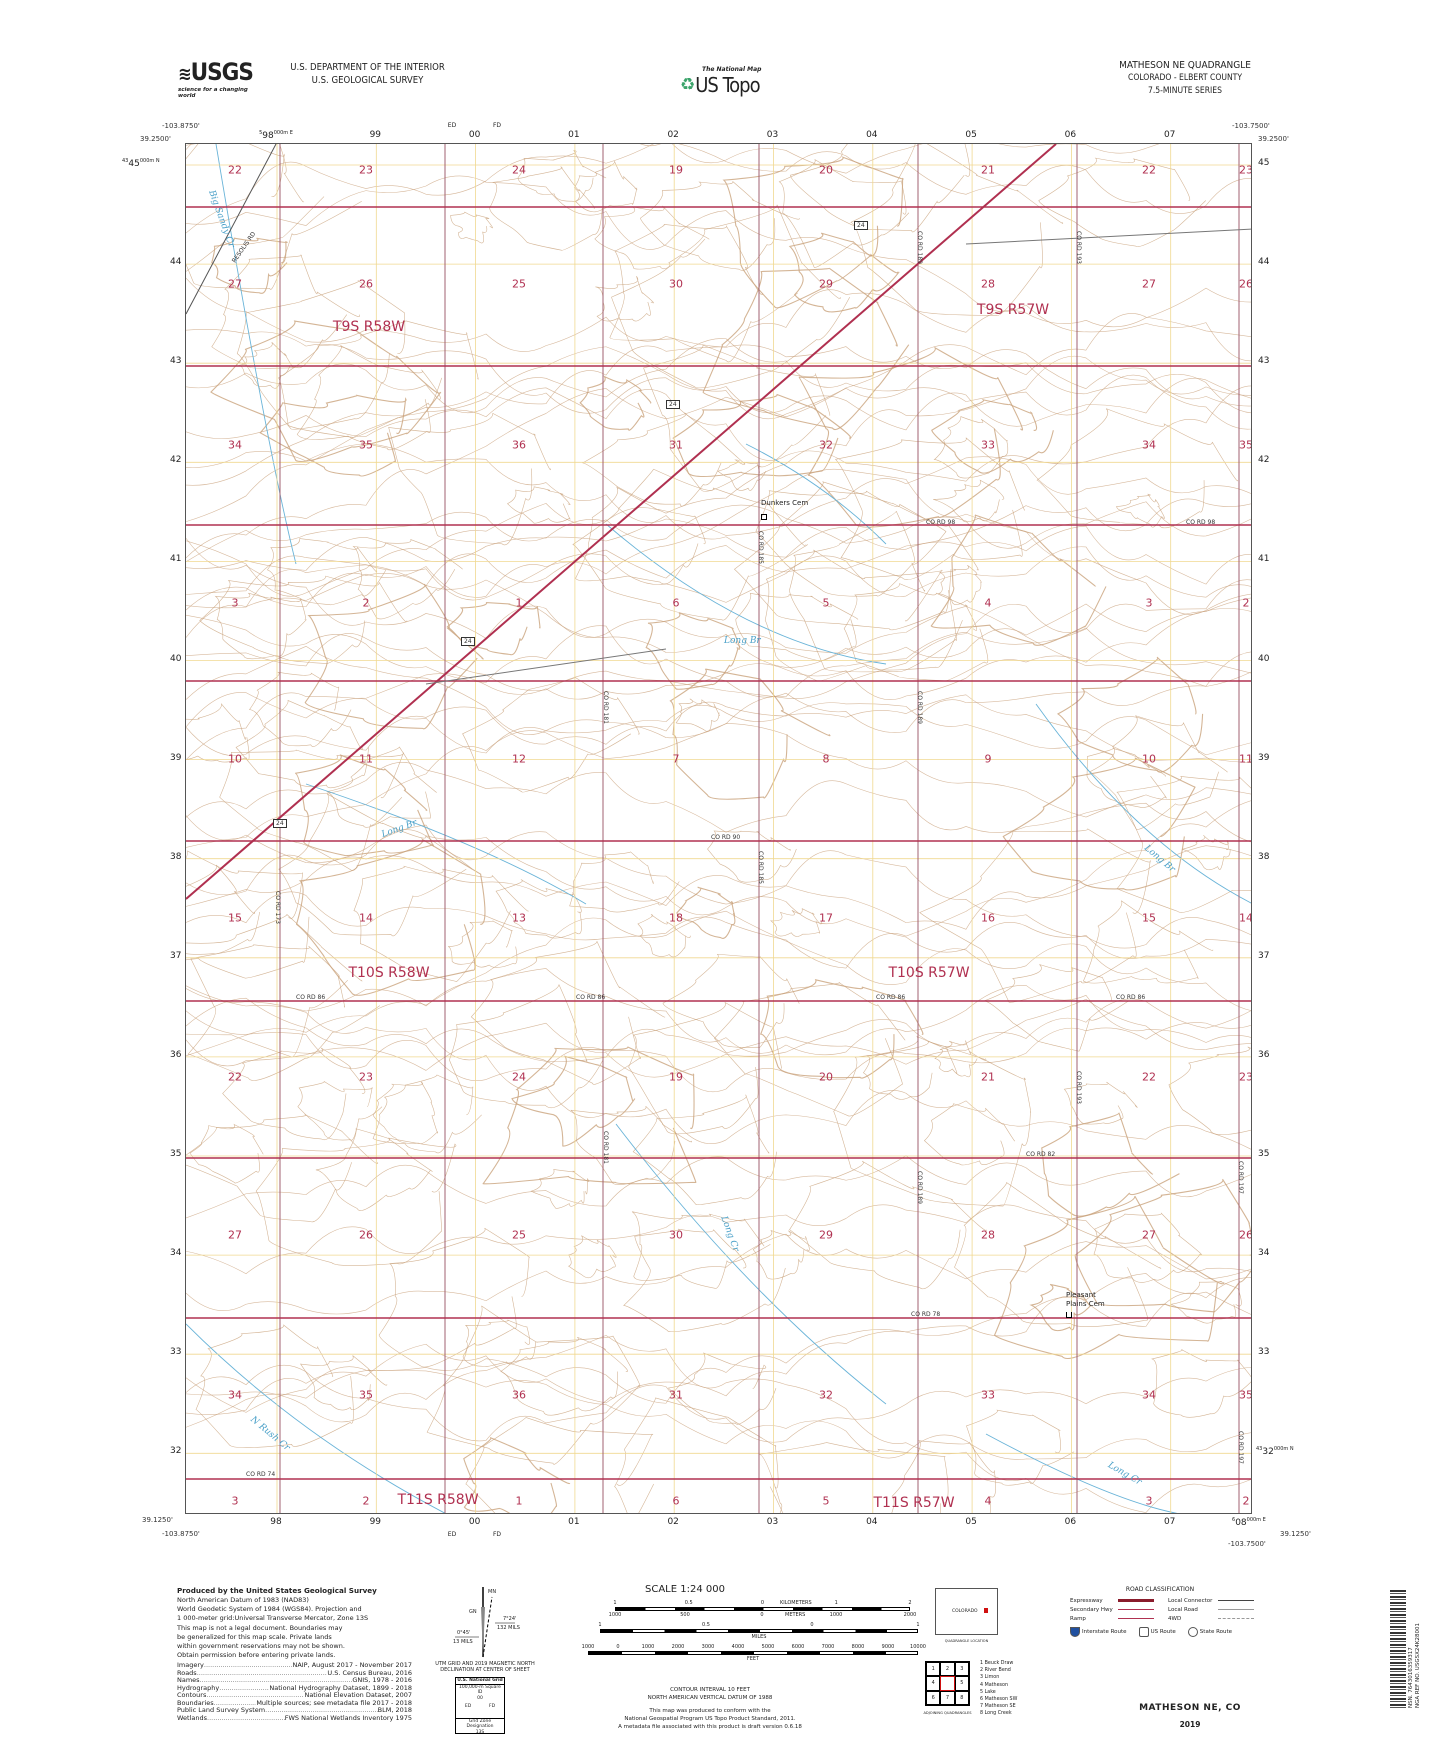  I want to click on section-number: 17, so click(826, 918).